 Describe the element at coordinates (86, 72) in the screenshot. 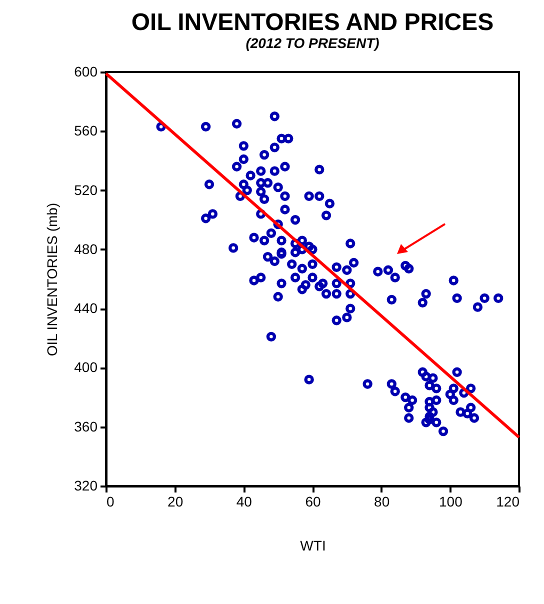

I see `y-tick-label: 600` at that location.